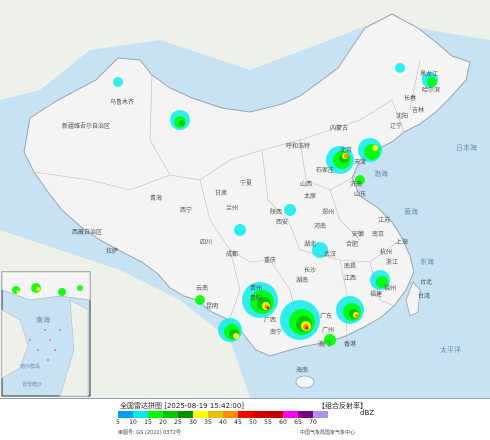 Image resolution: width=490 pixels, height=440 pixels. What do you see at coordinates (328, 212) in the screenshot?
I see `label-zhengzhou: 郑州` at bounding box center [328, 212].